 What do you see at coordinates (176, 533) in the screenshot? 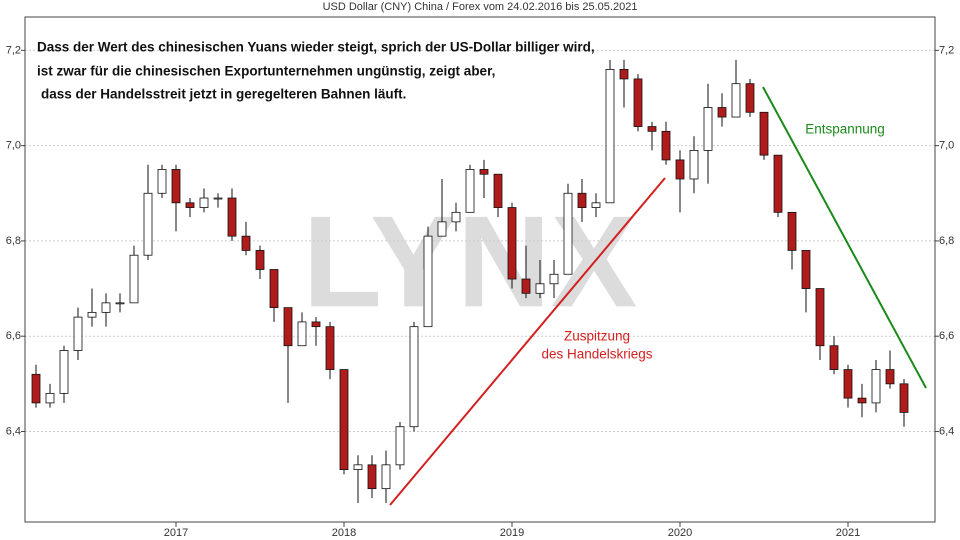
I see `x-tick-label: 2017` at bounding box center [176, 533].